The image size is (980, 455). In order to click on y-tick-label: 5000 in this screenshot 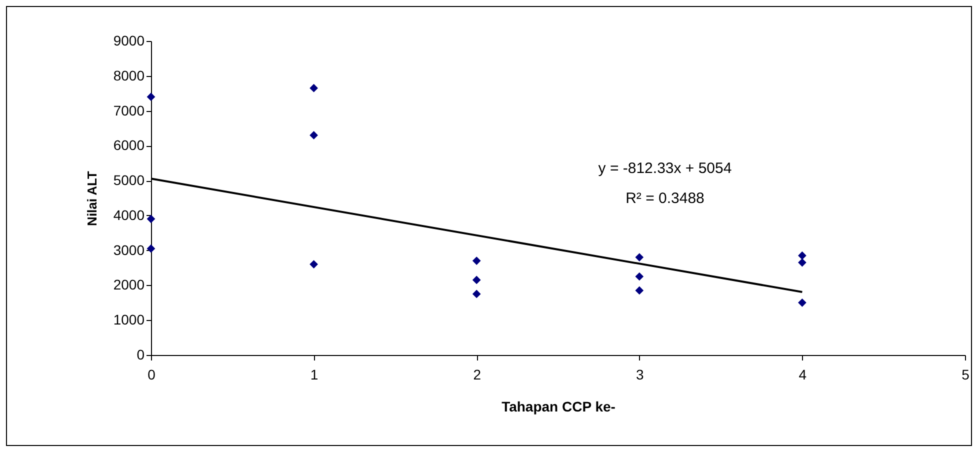, I will do `click(129, 180)`.